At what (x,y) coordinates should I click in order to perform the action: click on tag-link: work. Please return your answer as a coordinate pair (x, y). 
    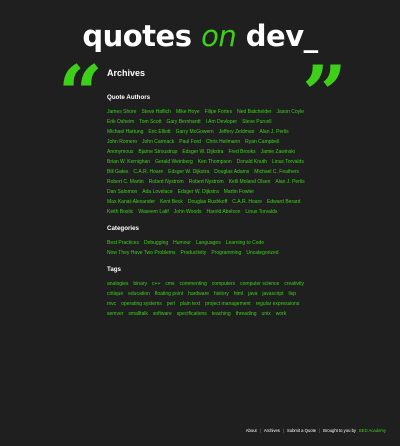
    Looking at the image, I should click on (281, 314).